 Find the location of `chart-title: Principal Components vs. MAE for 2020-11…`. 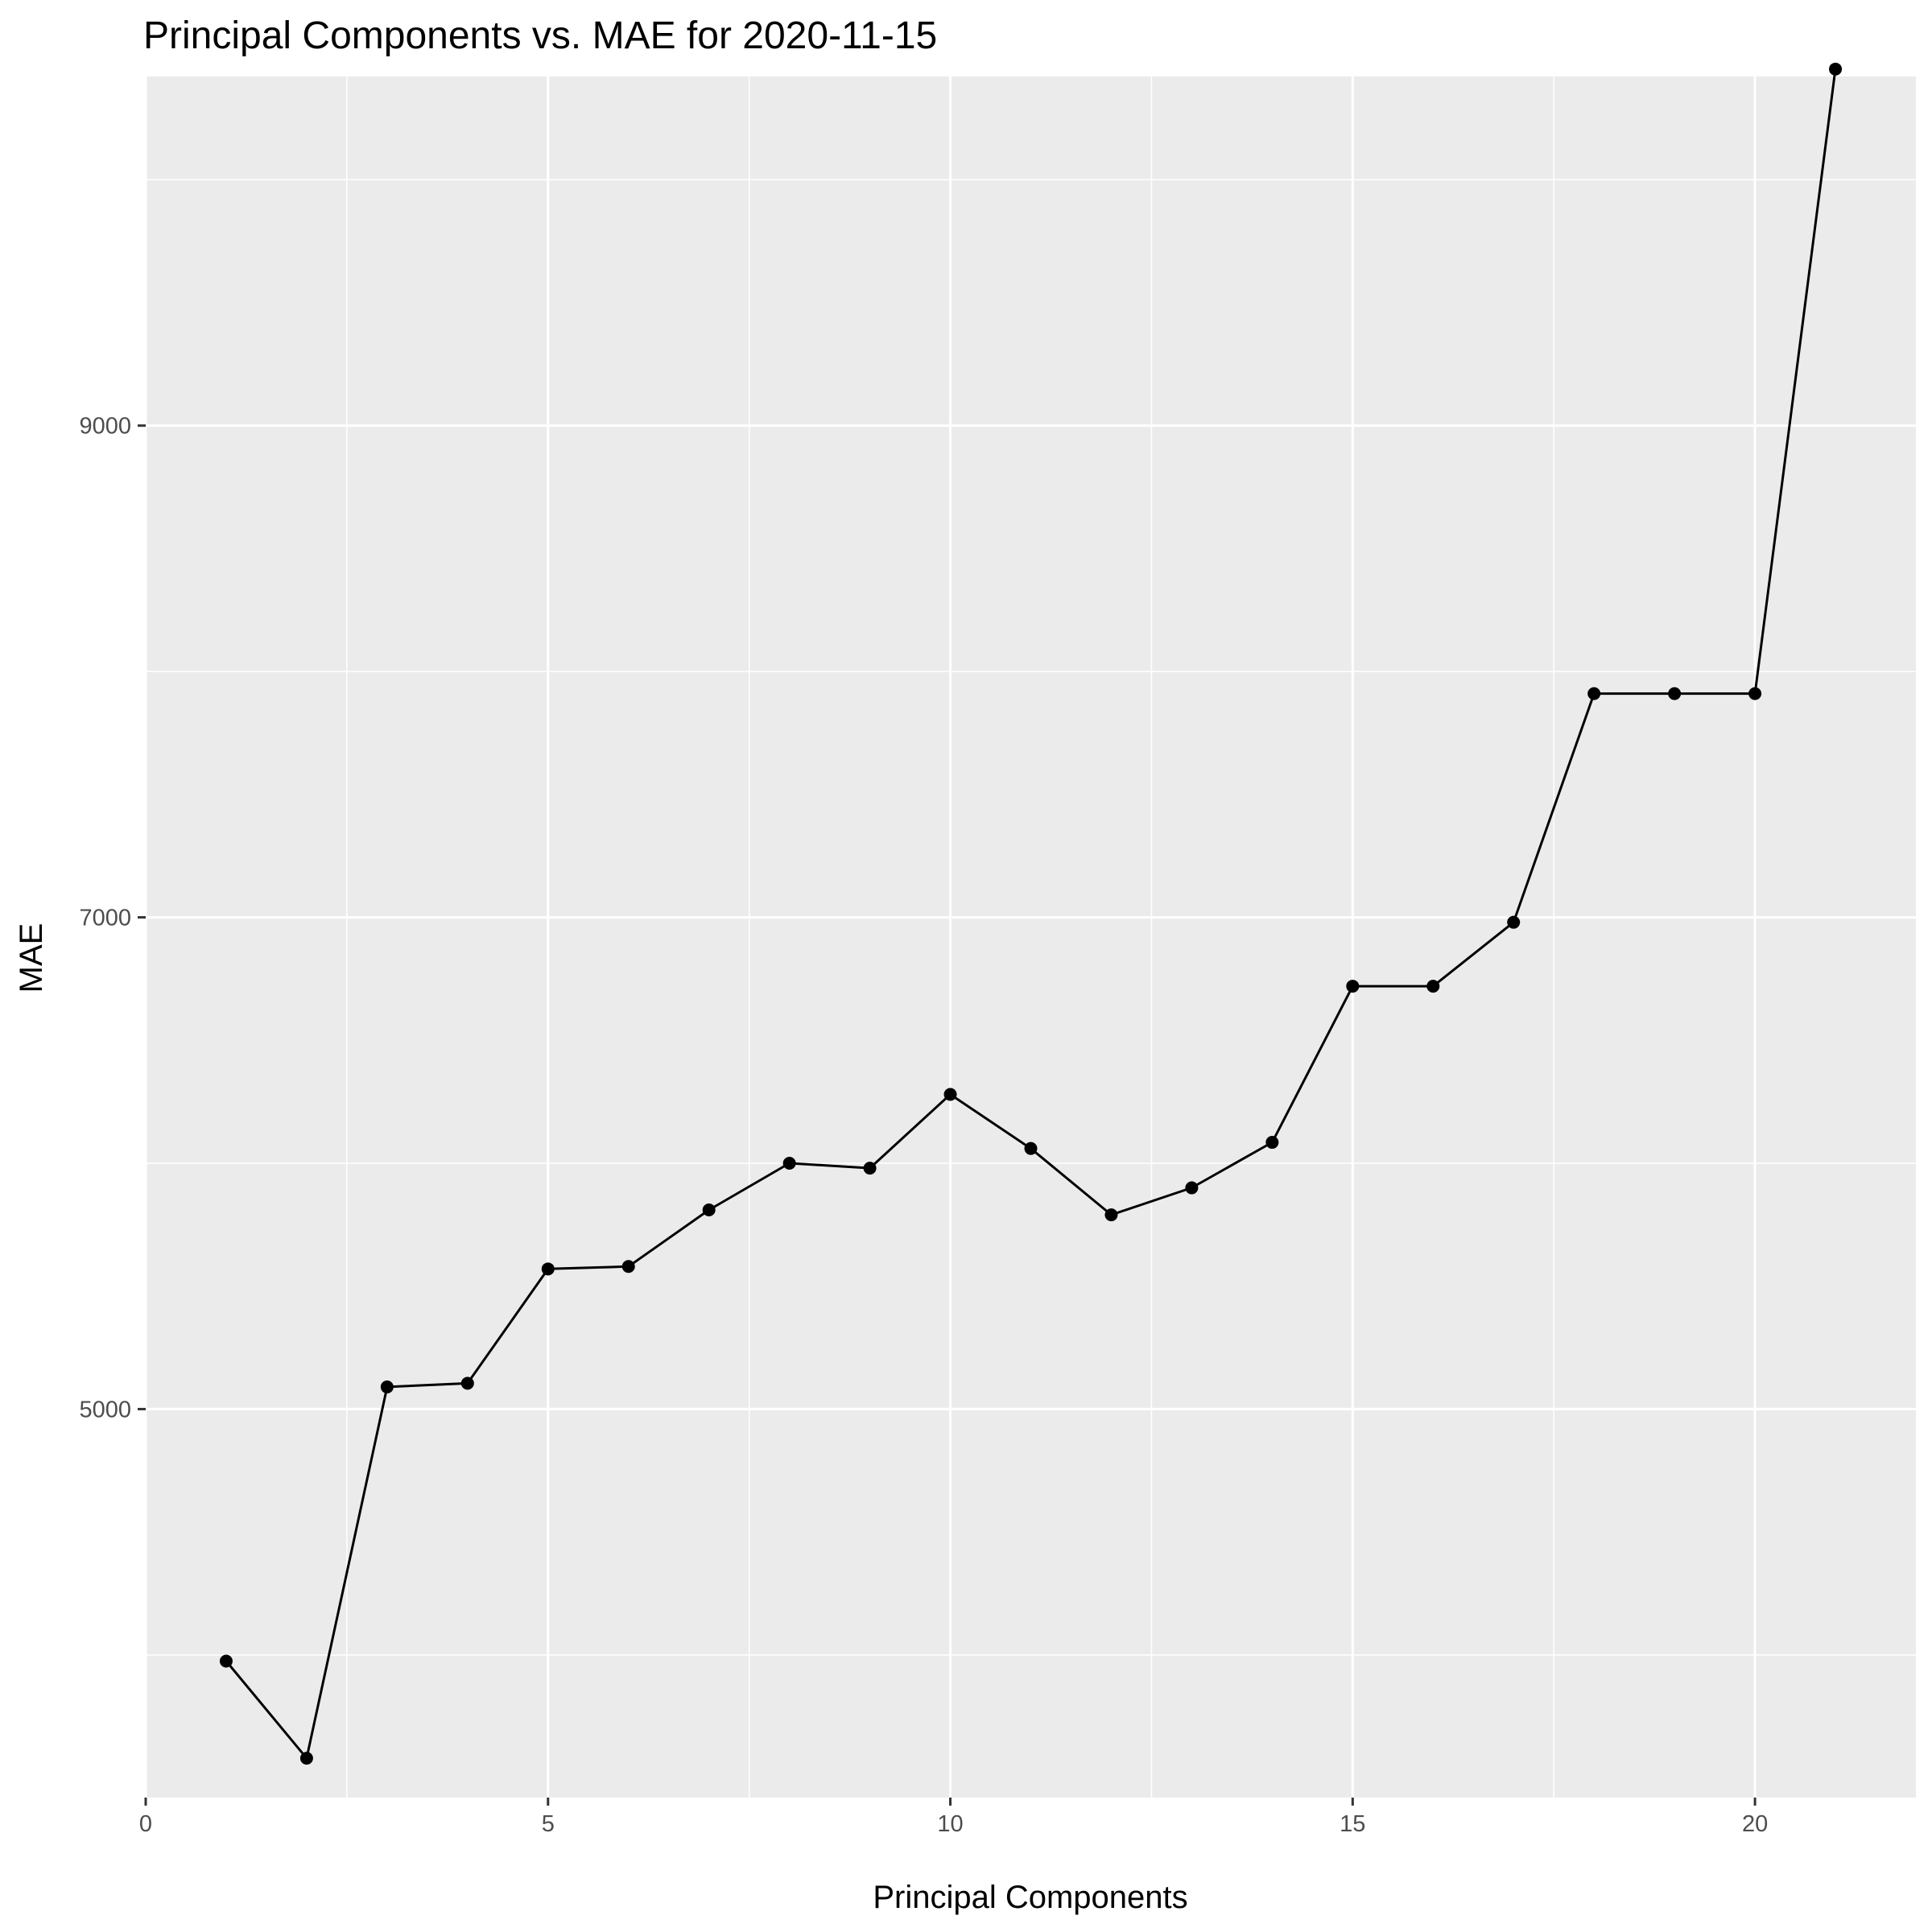

chart-title: Principal Components vs. MAE for 2020-11… is located at coordinates (540, 35).